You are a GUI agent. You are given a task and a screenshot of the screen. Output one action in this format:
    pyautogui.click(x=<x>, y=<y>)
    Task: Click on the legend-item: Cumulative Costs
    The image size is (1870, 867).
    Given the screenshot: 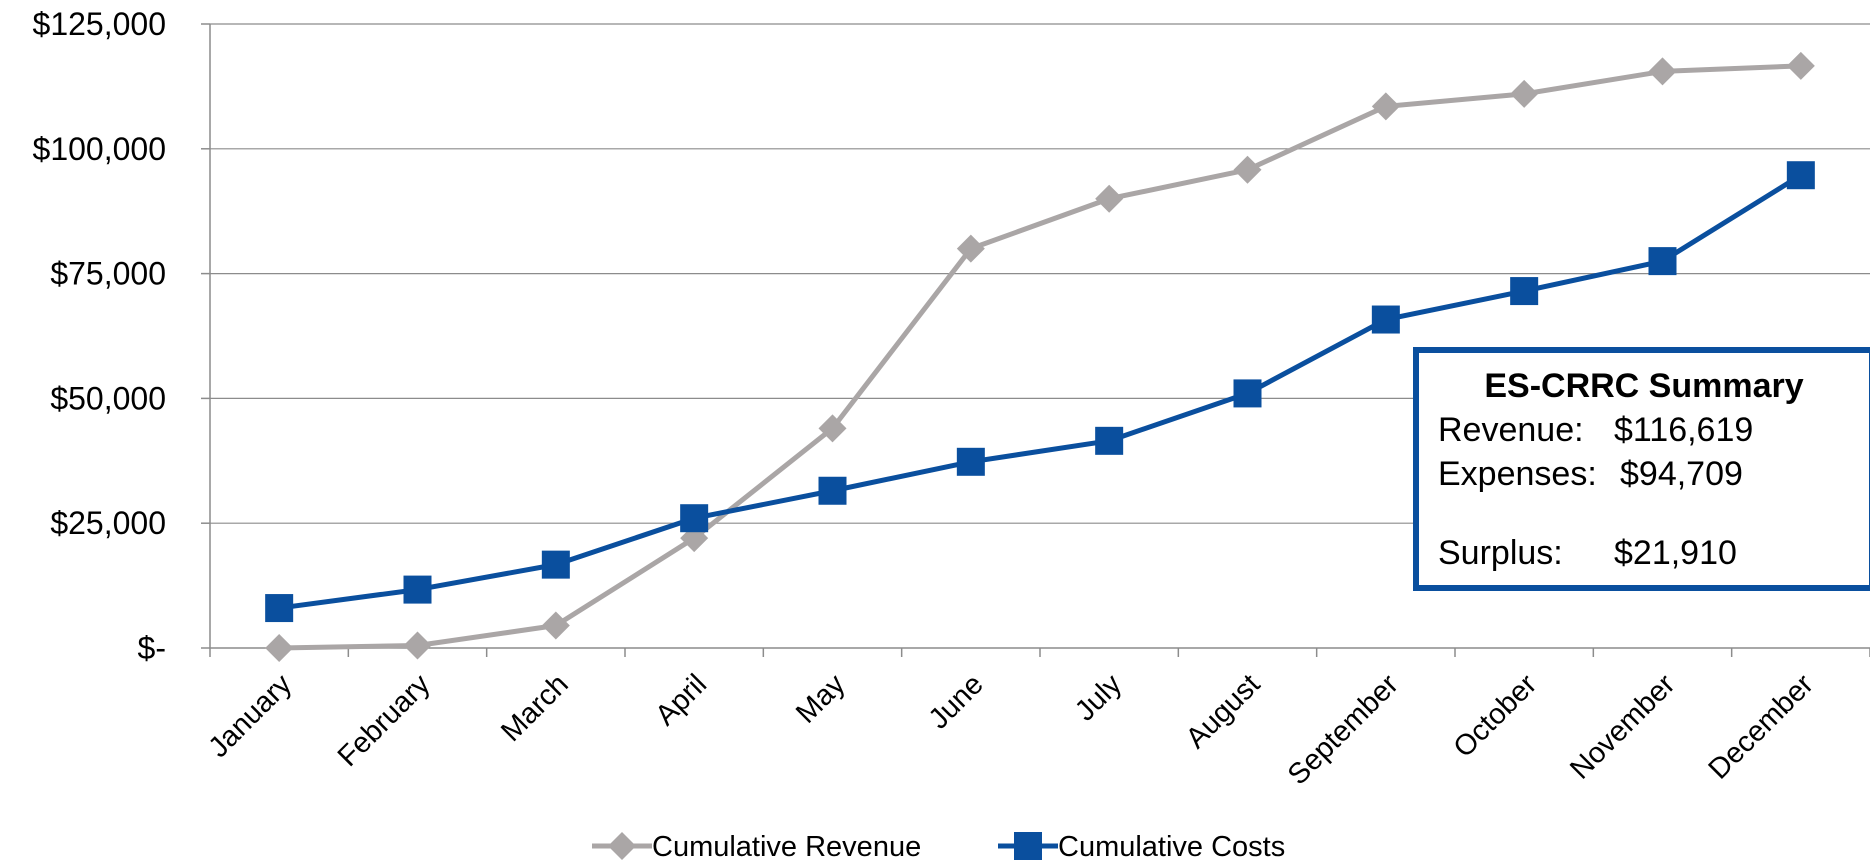 What is the action you would take?
    pyautogui.click(x=1141, y=847)
    